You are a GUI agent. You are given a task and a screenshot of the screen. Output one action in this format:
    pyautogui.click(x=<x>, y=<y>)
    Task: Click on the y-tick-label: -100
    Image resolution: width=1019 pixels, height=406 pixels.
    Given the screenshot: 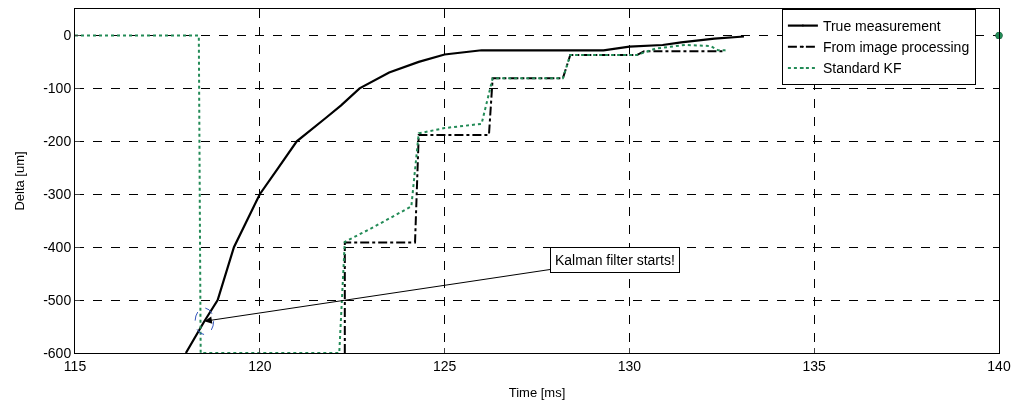 What is the action you would take?
    pyautogui.click(x=57, y=88)
    